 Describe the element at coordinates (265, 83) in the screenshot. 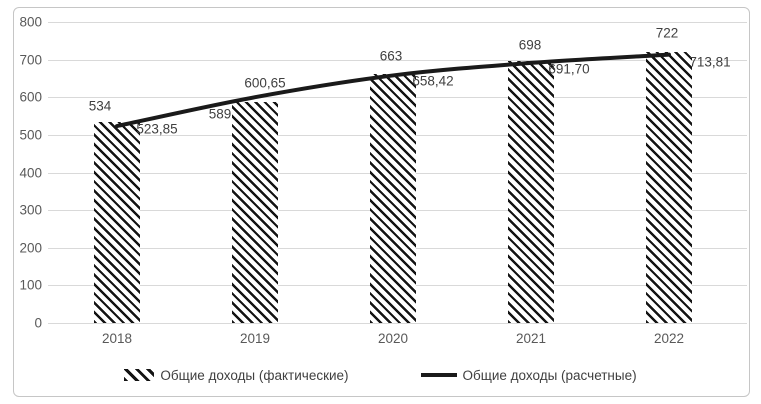

I see `line-value-label-2019: 600,65` at that location.